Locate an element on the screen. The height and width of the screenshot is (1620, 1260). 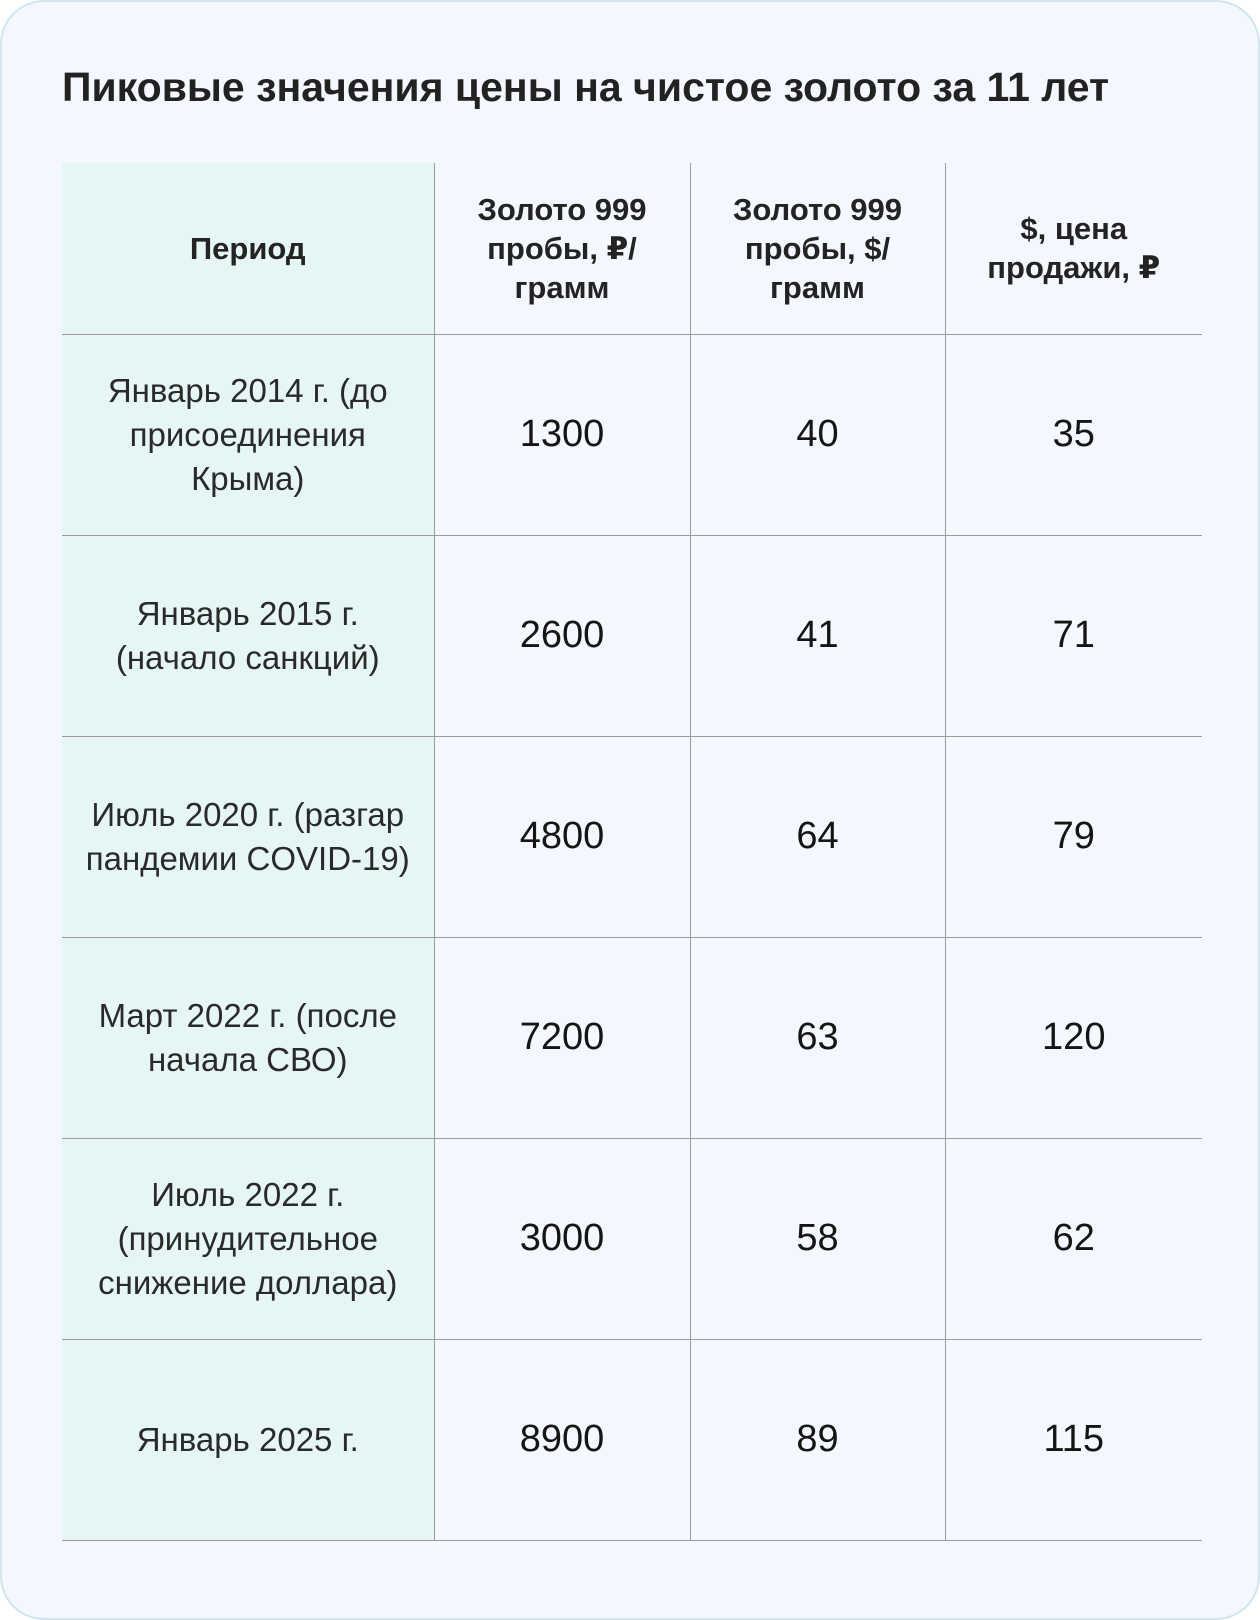
header-rub-per-gram: Золото 999 пробы, ₽/грамм is located at coordinates (561, 249).